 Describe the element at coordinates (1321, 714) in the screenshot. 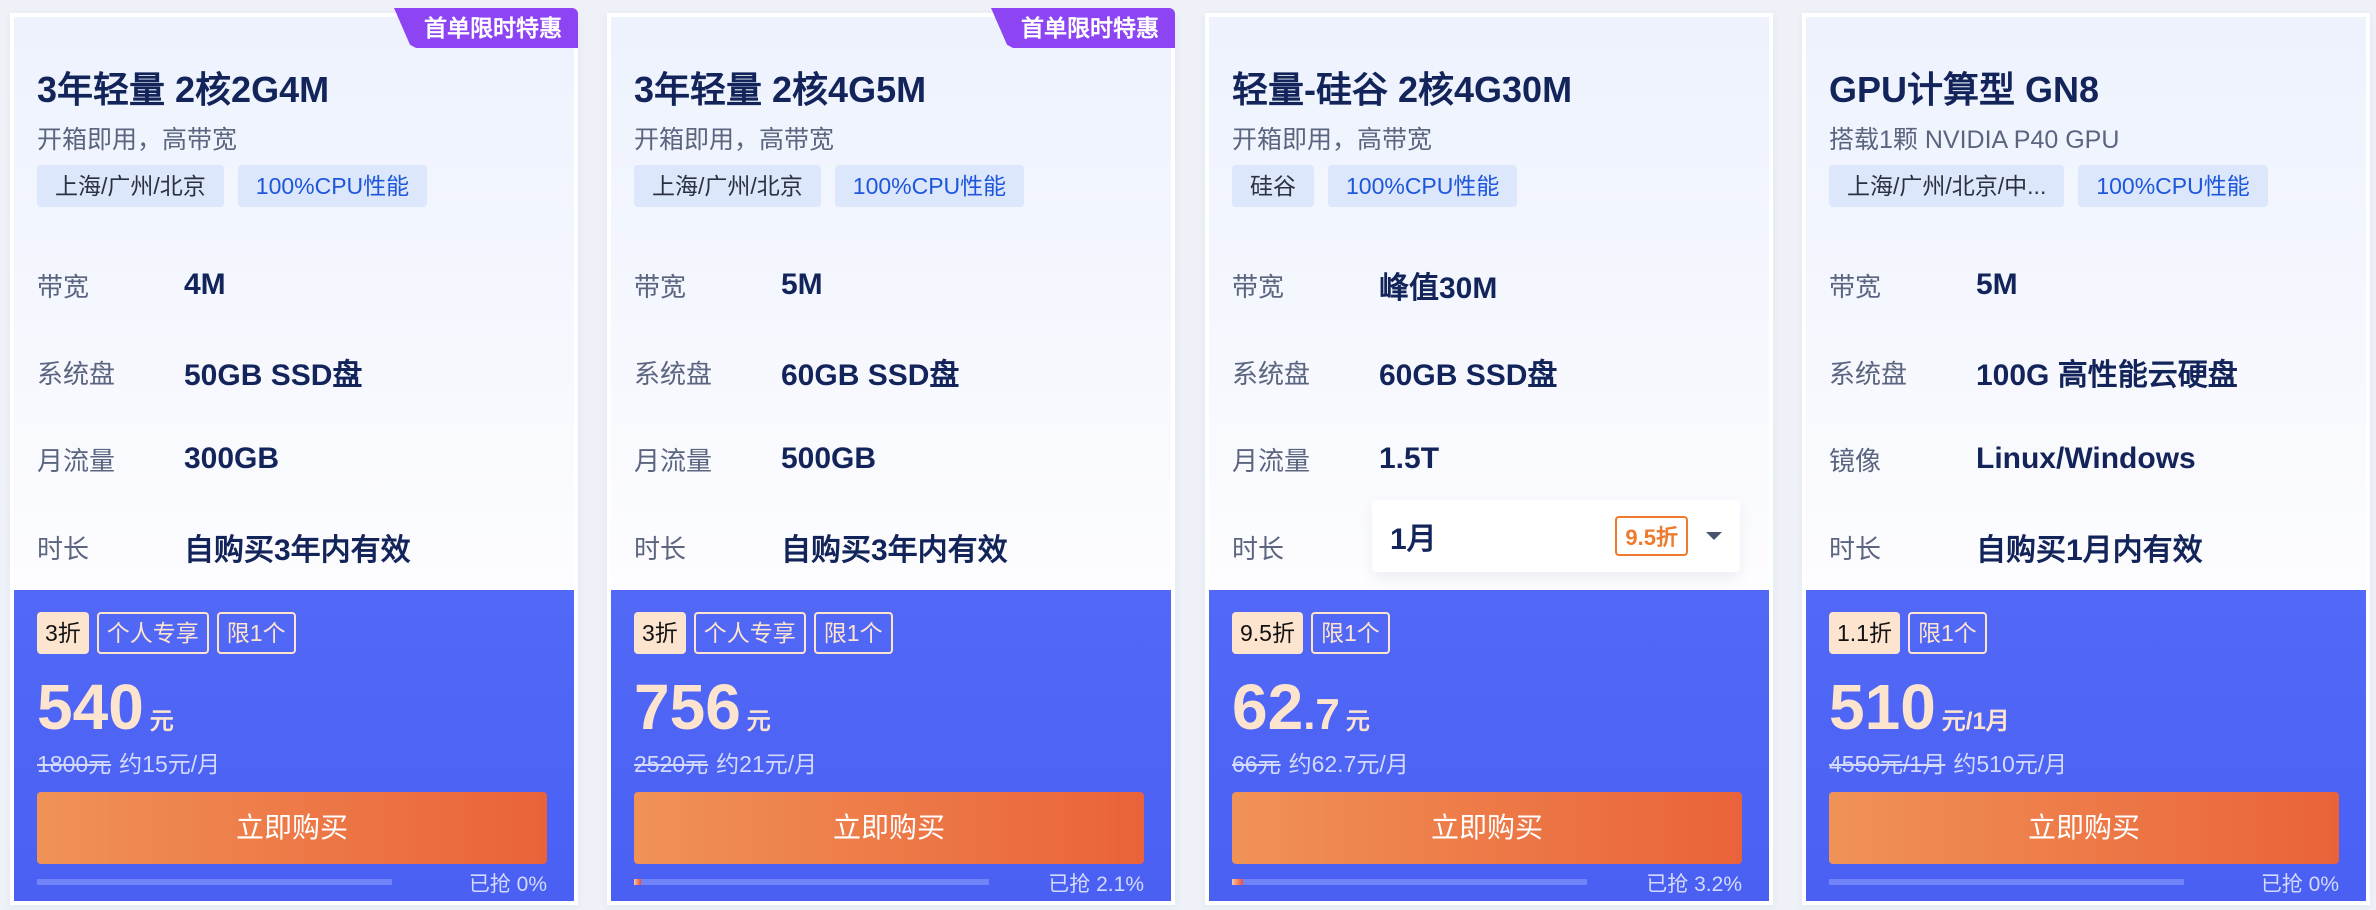

I see `price-decimal: .7` at that location.